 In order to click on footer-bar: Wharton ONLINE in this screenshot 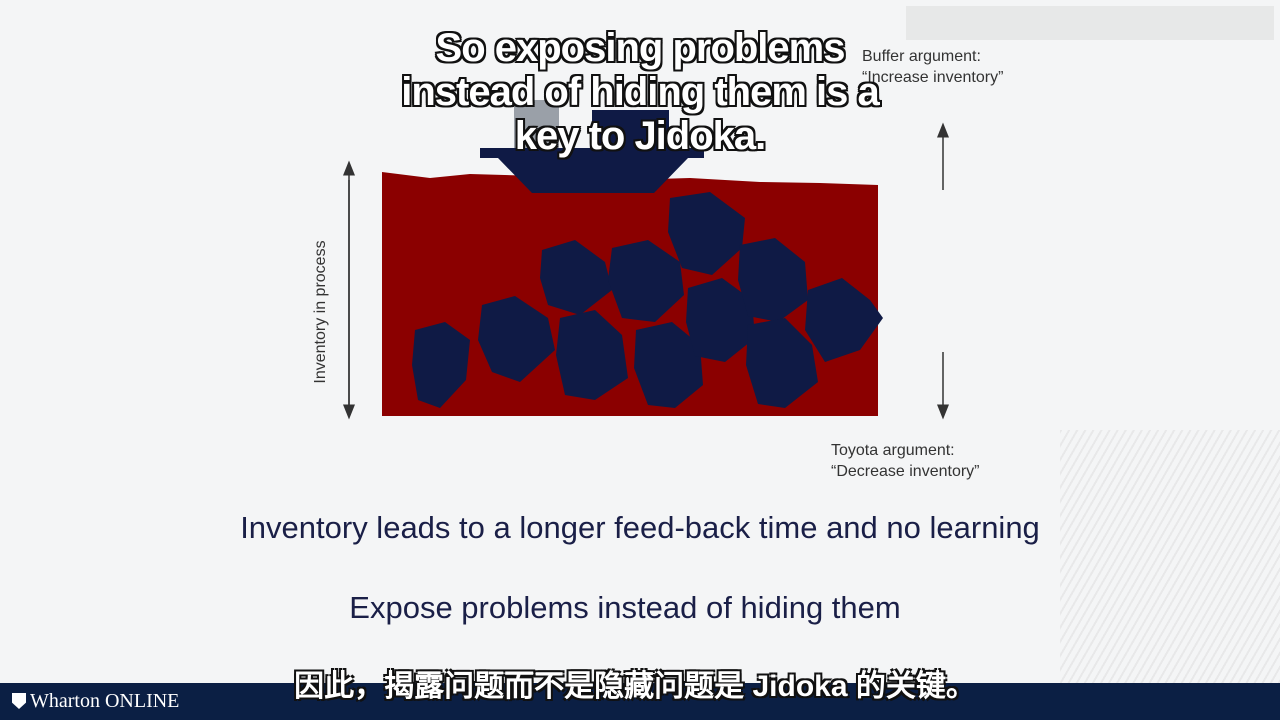, I will do `click(640, 701)`.